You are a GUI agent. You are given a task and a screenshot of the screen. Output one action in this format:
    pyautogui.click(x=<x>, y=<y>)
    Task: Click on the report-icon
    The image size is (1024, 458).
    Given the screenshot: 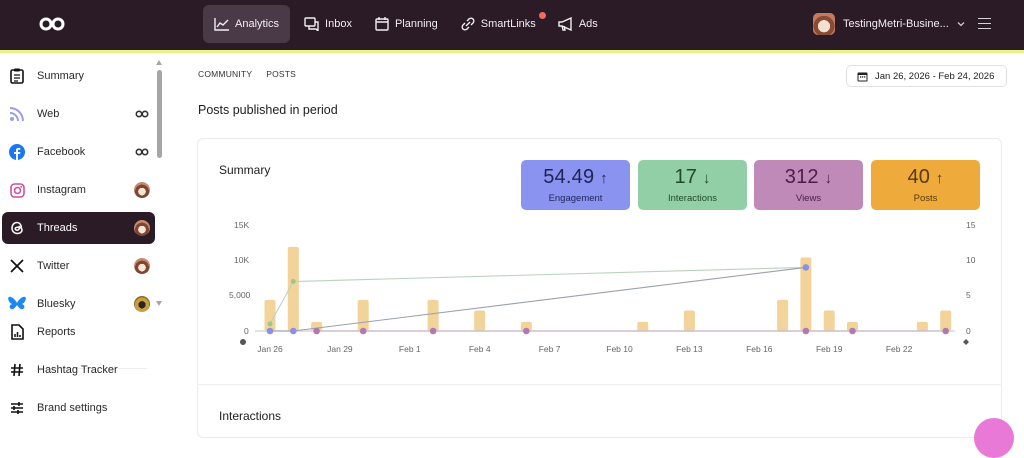 What is the action you would take?
    pyautogui.click(x=17, y=332)
    